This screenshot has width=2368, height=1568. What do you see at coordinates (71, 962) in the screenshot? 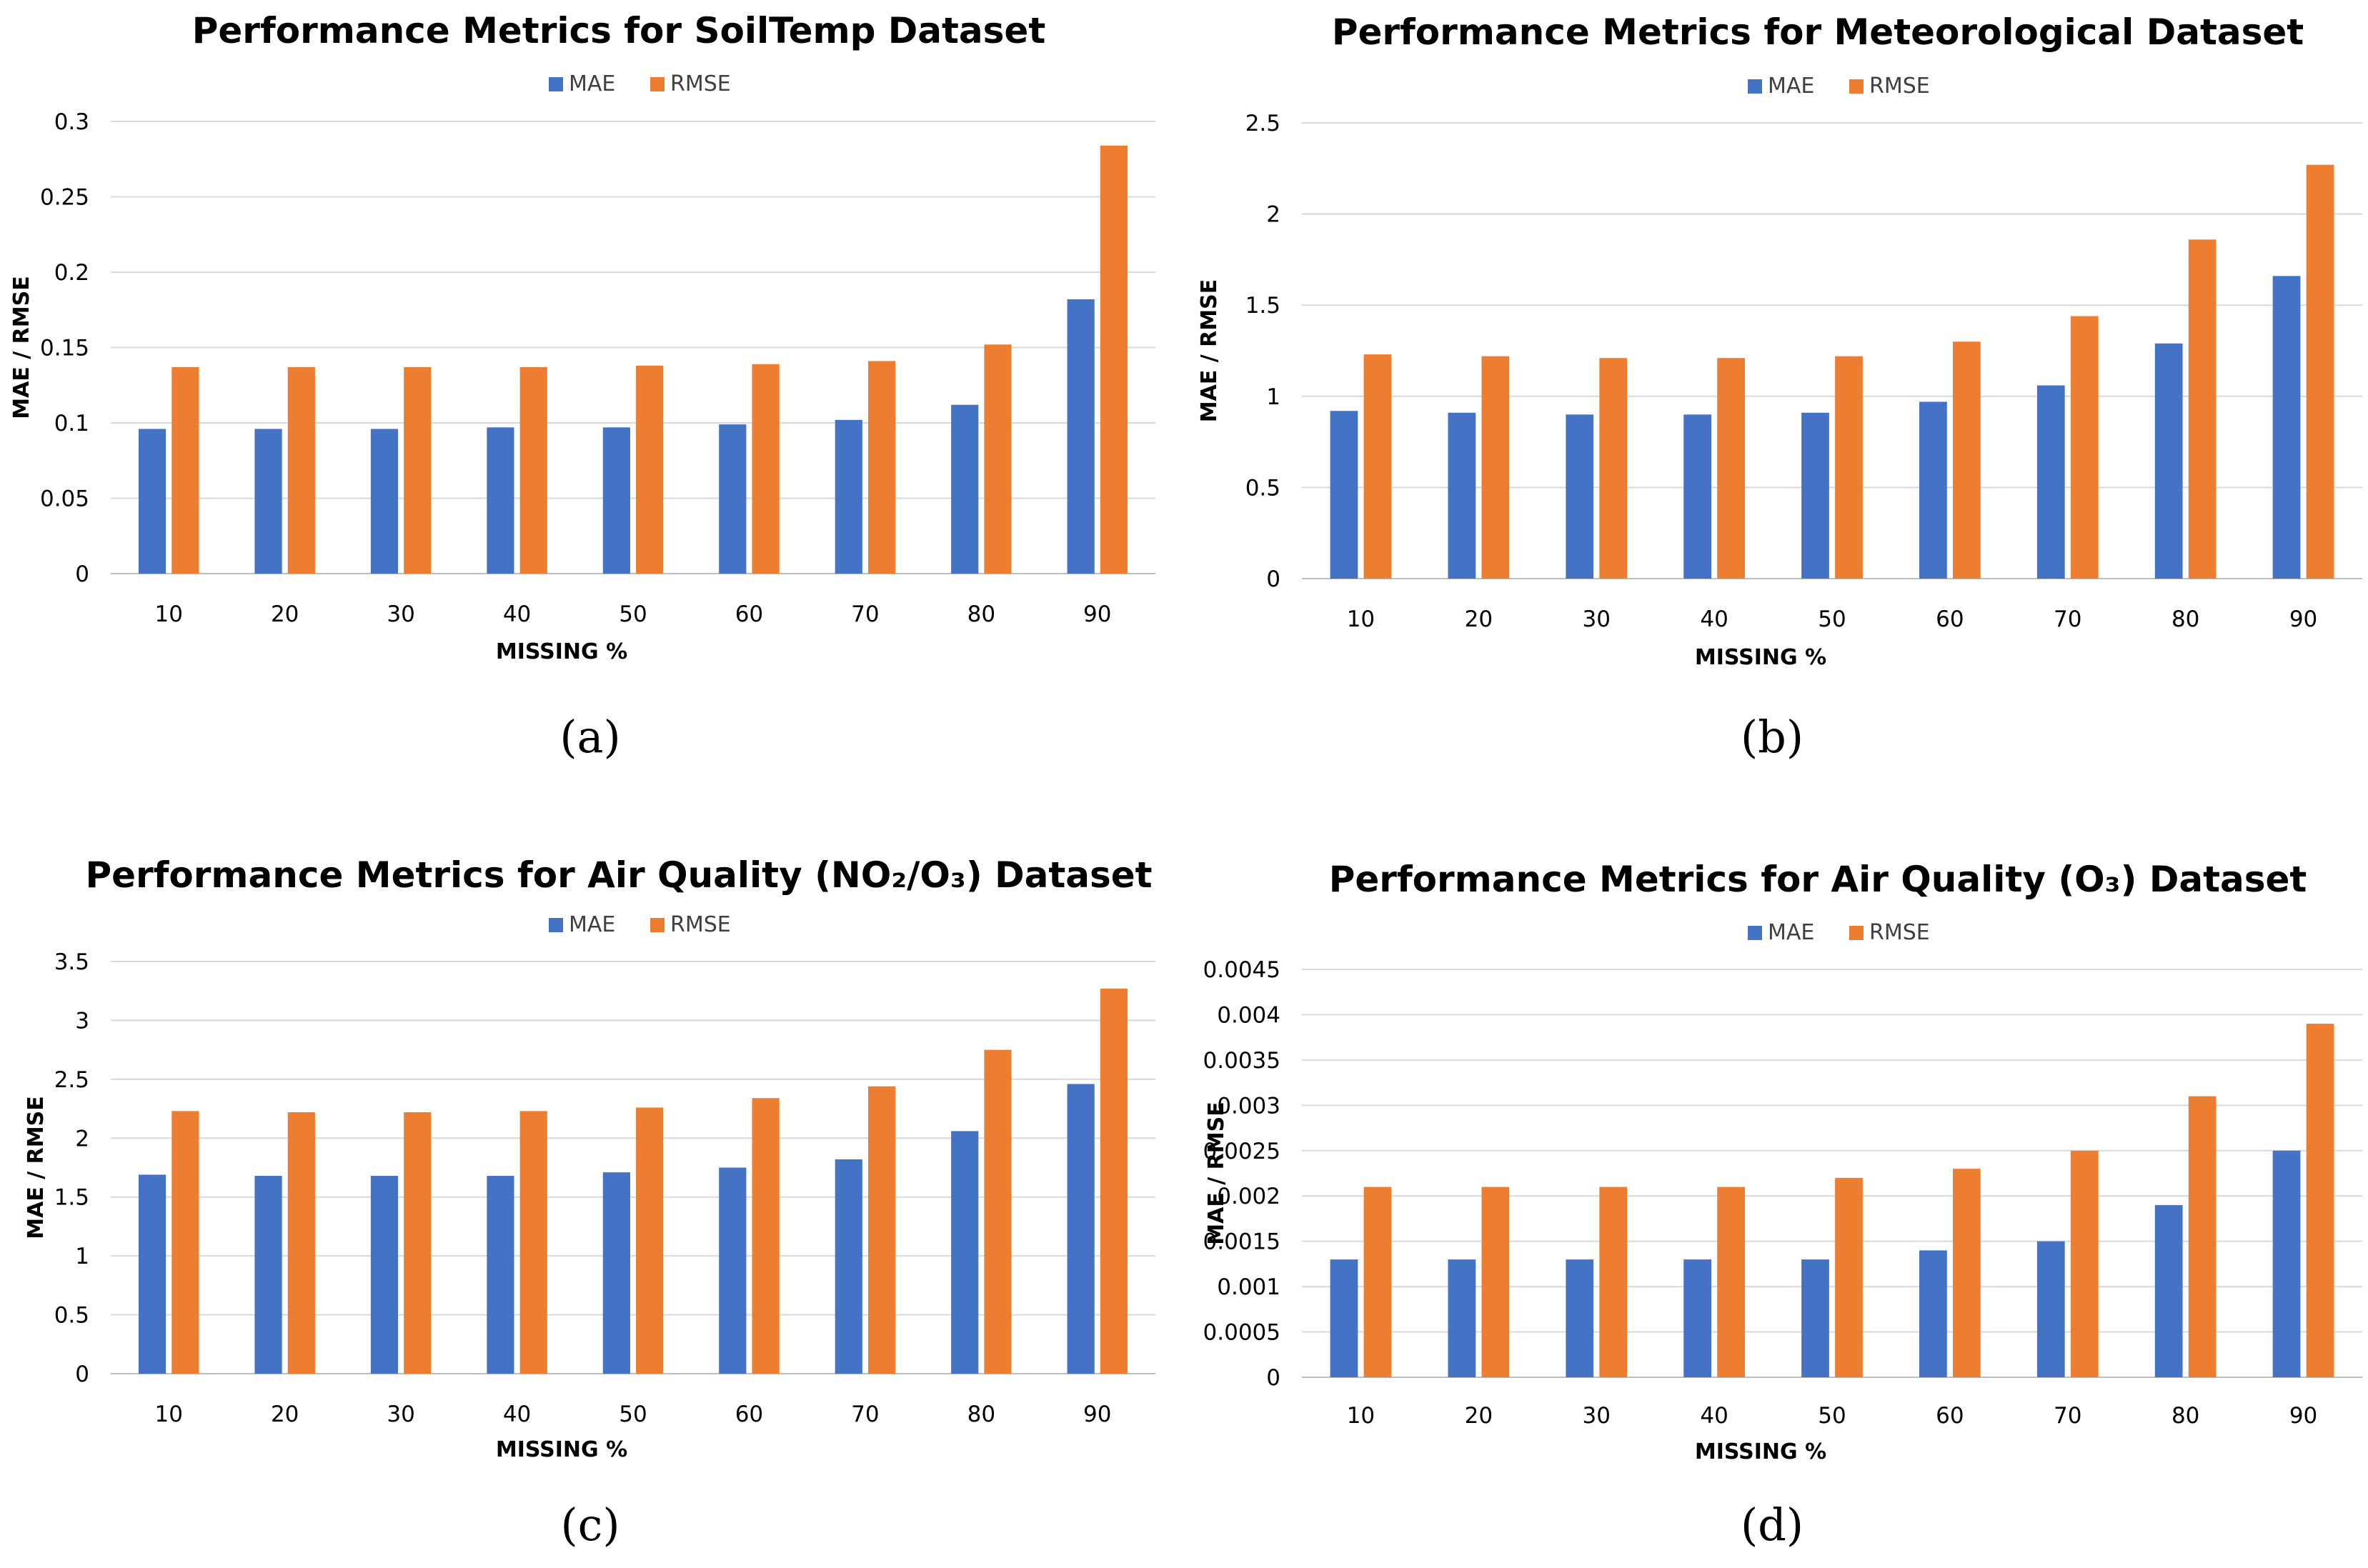
I see `y-tick-label: 3.5` at bounding box center [71, 962].